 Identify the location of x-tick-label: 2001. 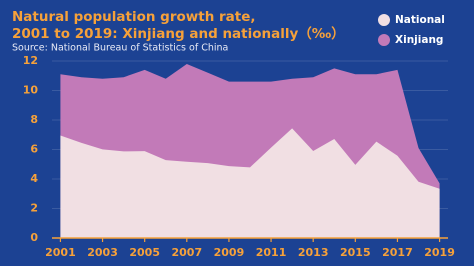
(60, 252).